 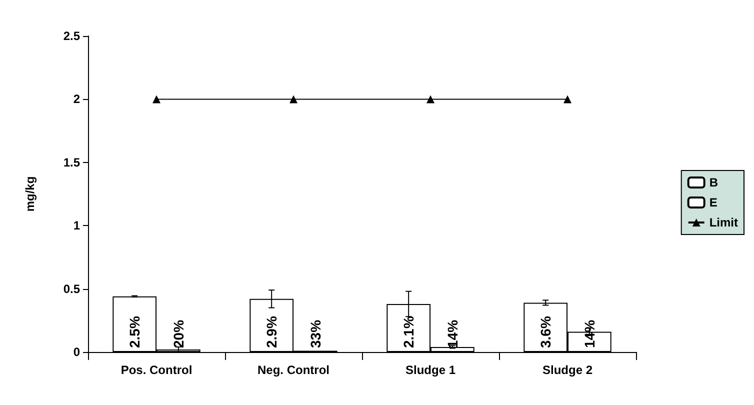 I want to click on y-axis-title: mg/kg, so click(x=30, y=194).